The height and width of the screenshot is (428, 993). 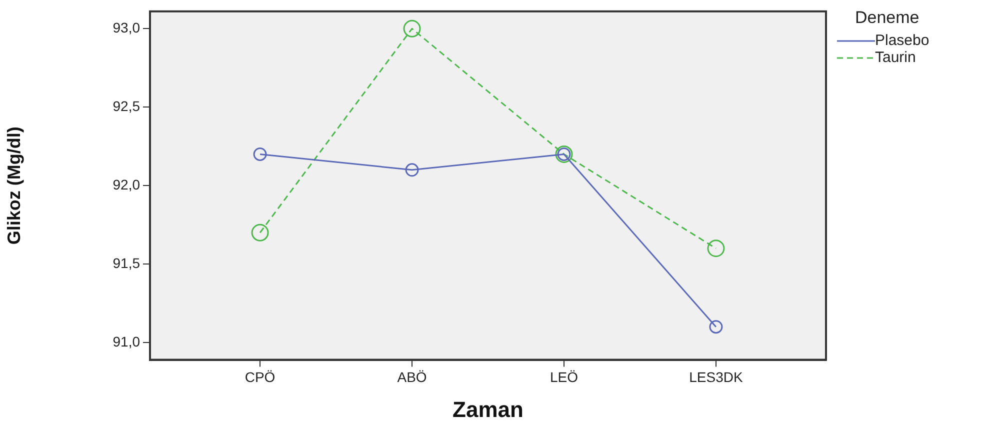 What do you see at coordinates (895, 57) in the screenshot?
I see `legend-label: Taurin` at bounding box center [895, 57].